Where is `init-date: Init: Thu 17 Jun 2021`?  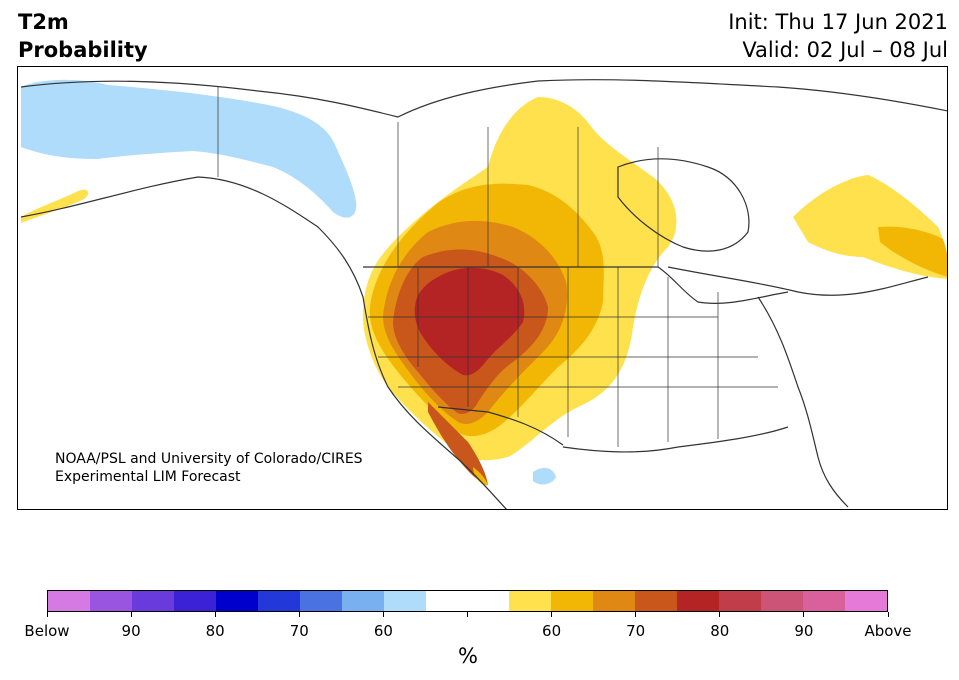 init-date: Init: Thu 17 Jun 2021 is located at coordinates (838, 22).